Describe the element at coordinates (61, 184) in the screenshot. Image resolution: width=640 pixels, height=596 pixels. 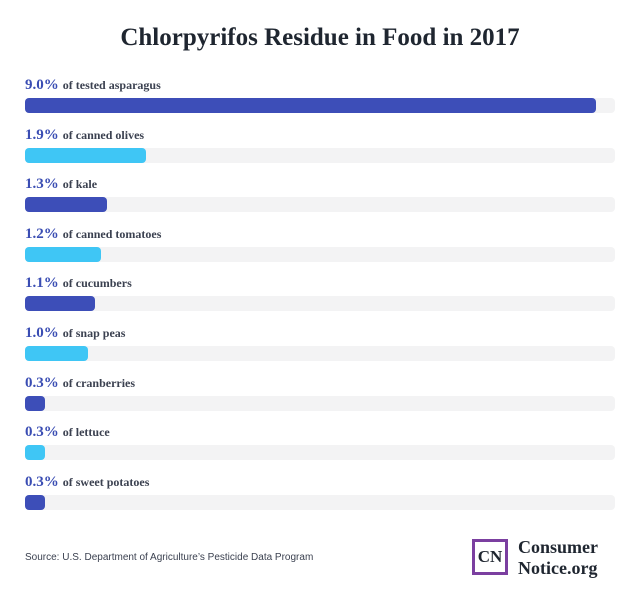
I see `bar-label: 1.3% of kale` at that location.